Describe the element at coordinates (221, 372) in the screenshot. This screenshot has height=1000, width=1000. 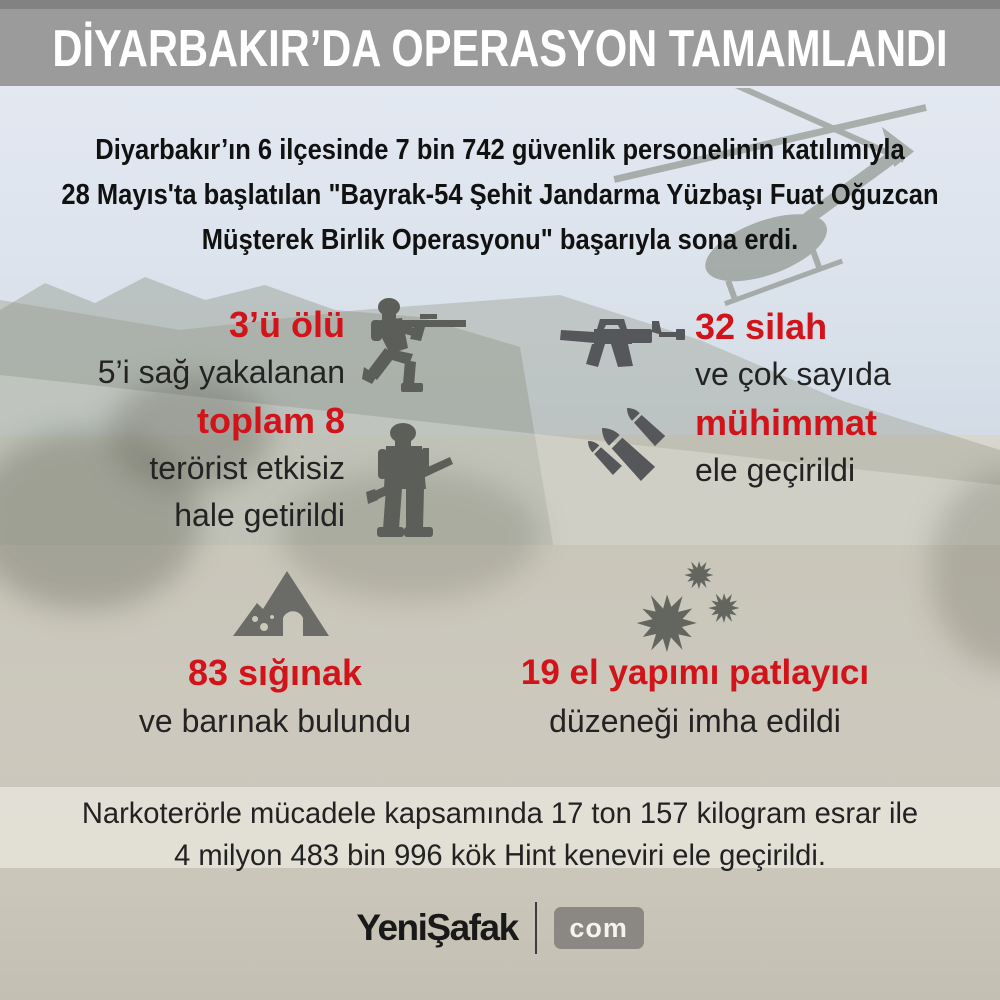
I see `terrorists-captured-text: 5’i sağ yakalanan` at that location.